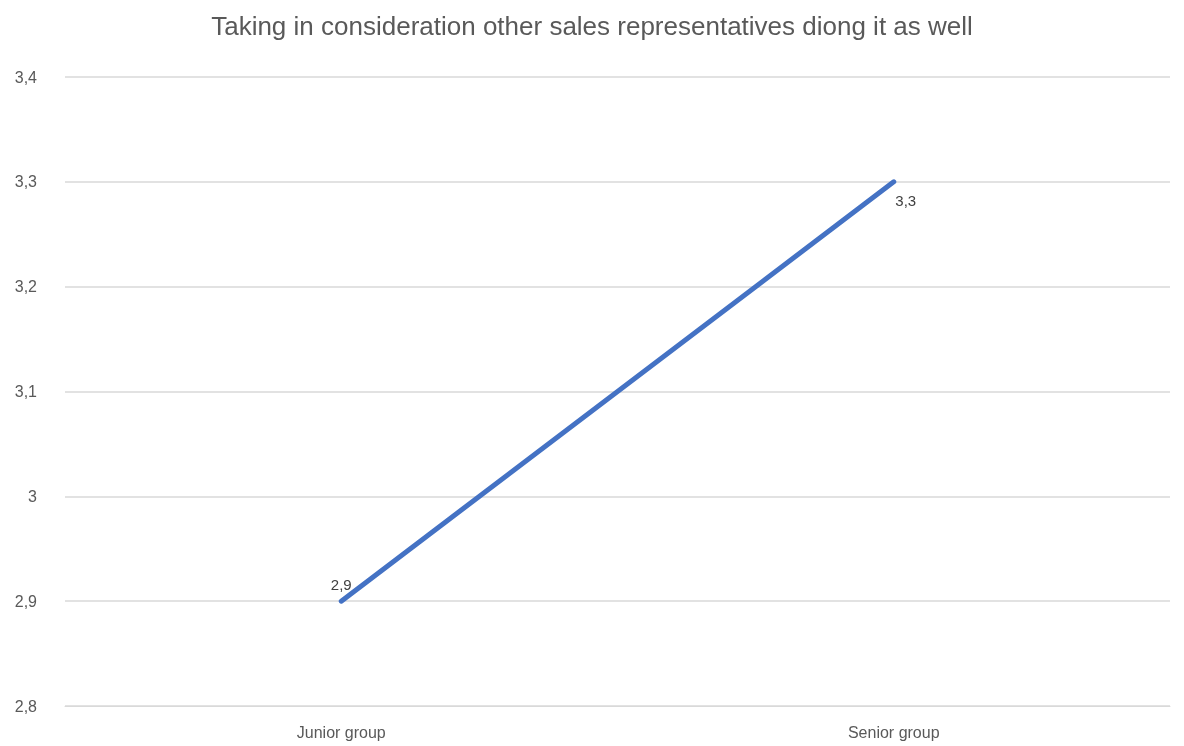 The width and height of the screenshot is (1184, 746). I want to click on y-tick-label: 3,2, so click(26, 287).